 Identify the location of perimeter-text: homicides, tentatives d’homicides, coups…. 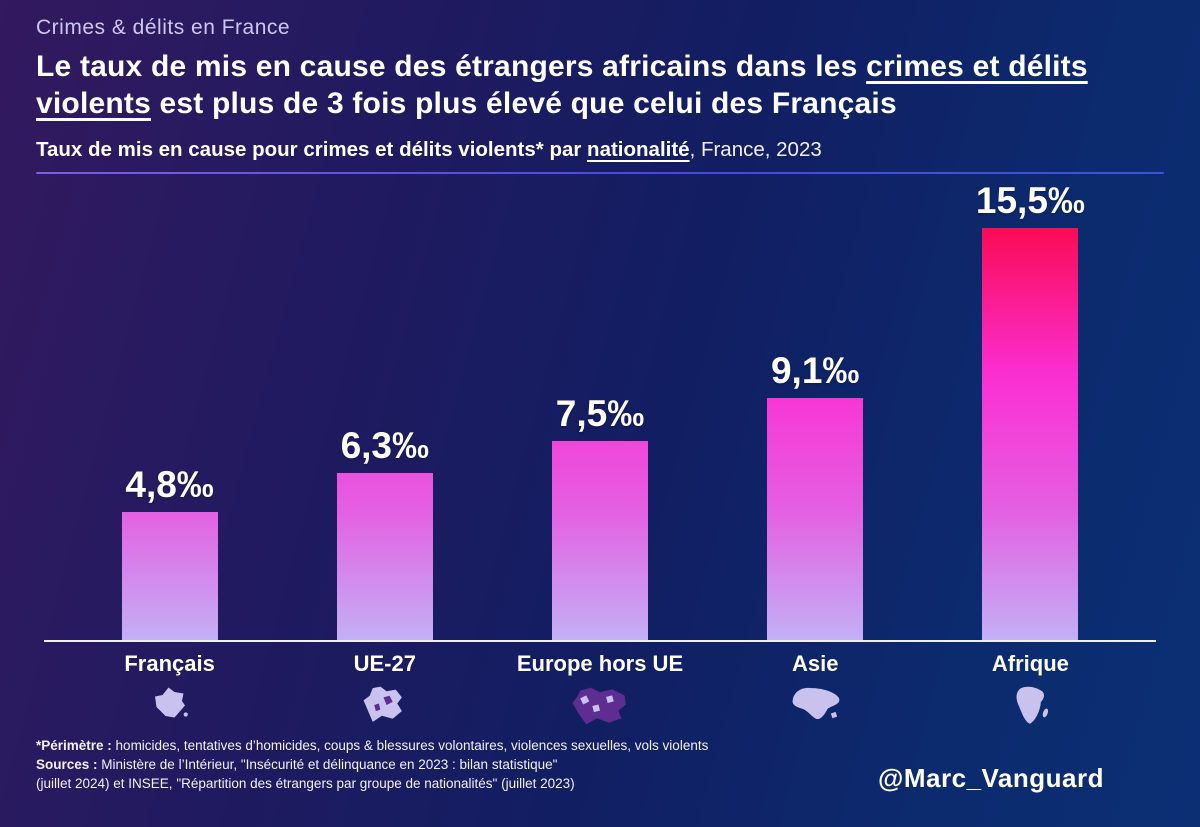
(410, 746).